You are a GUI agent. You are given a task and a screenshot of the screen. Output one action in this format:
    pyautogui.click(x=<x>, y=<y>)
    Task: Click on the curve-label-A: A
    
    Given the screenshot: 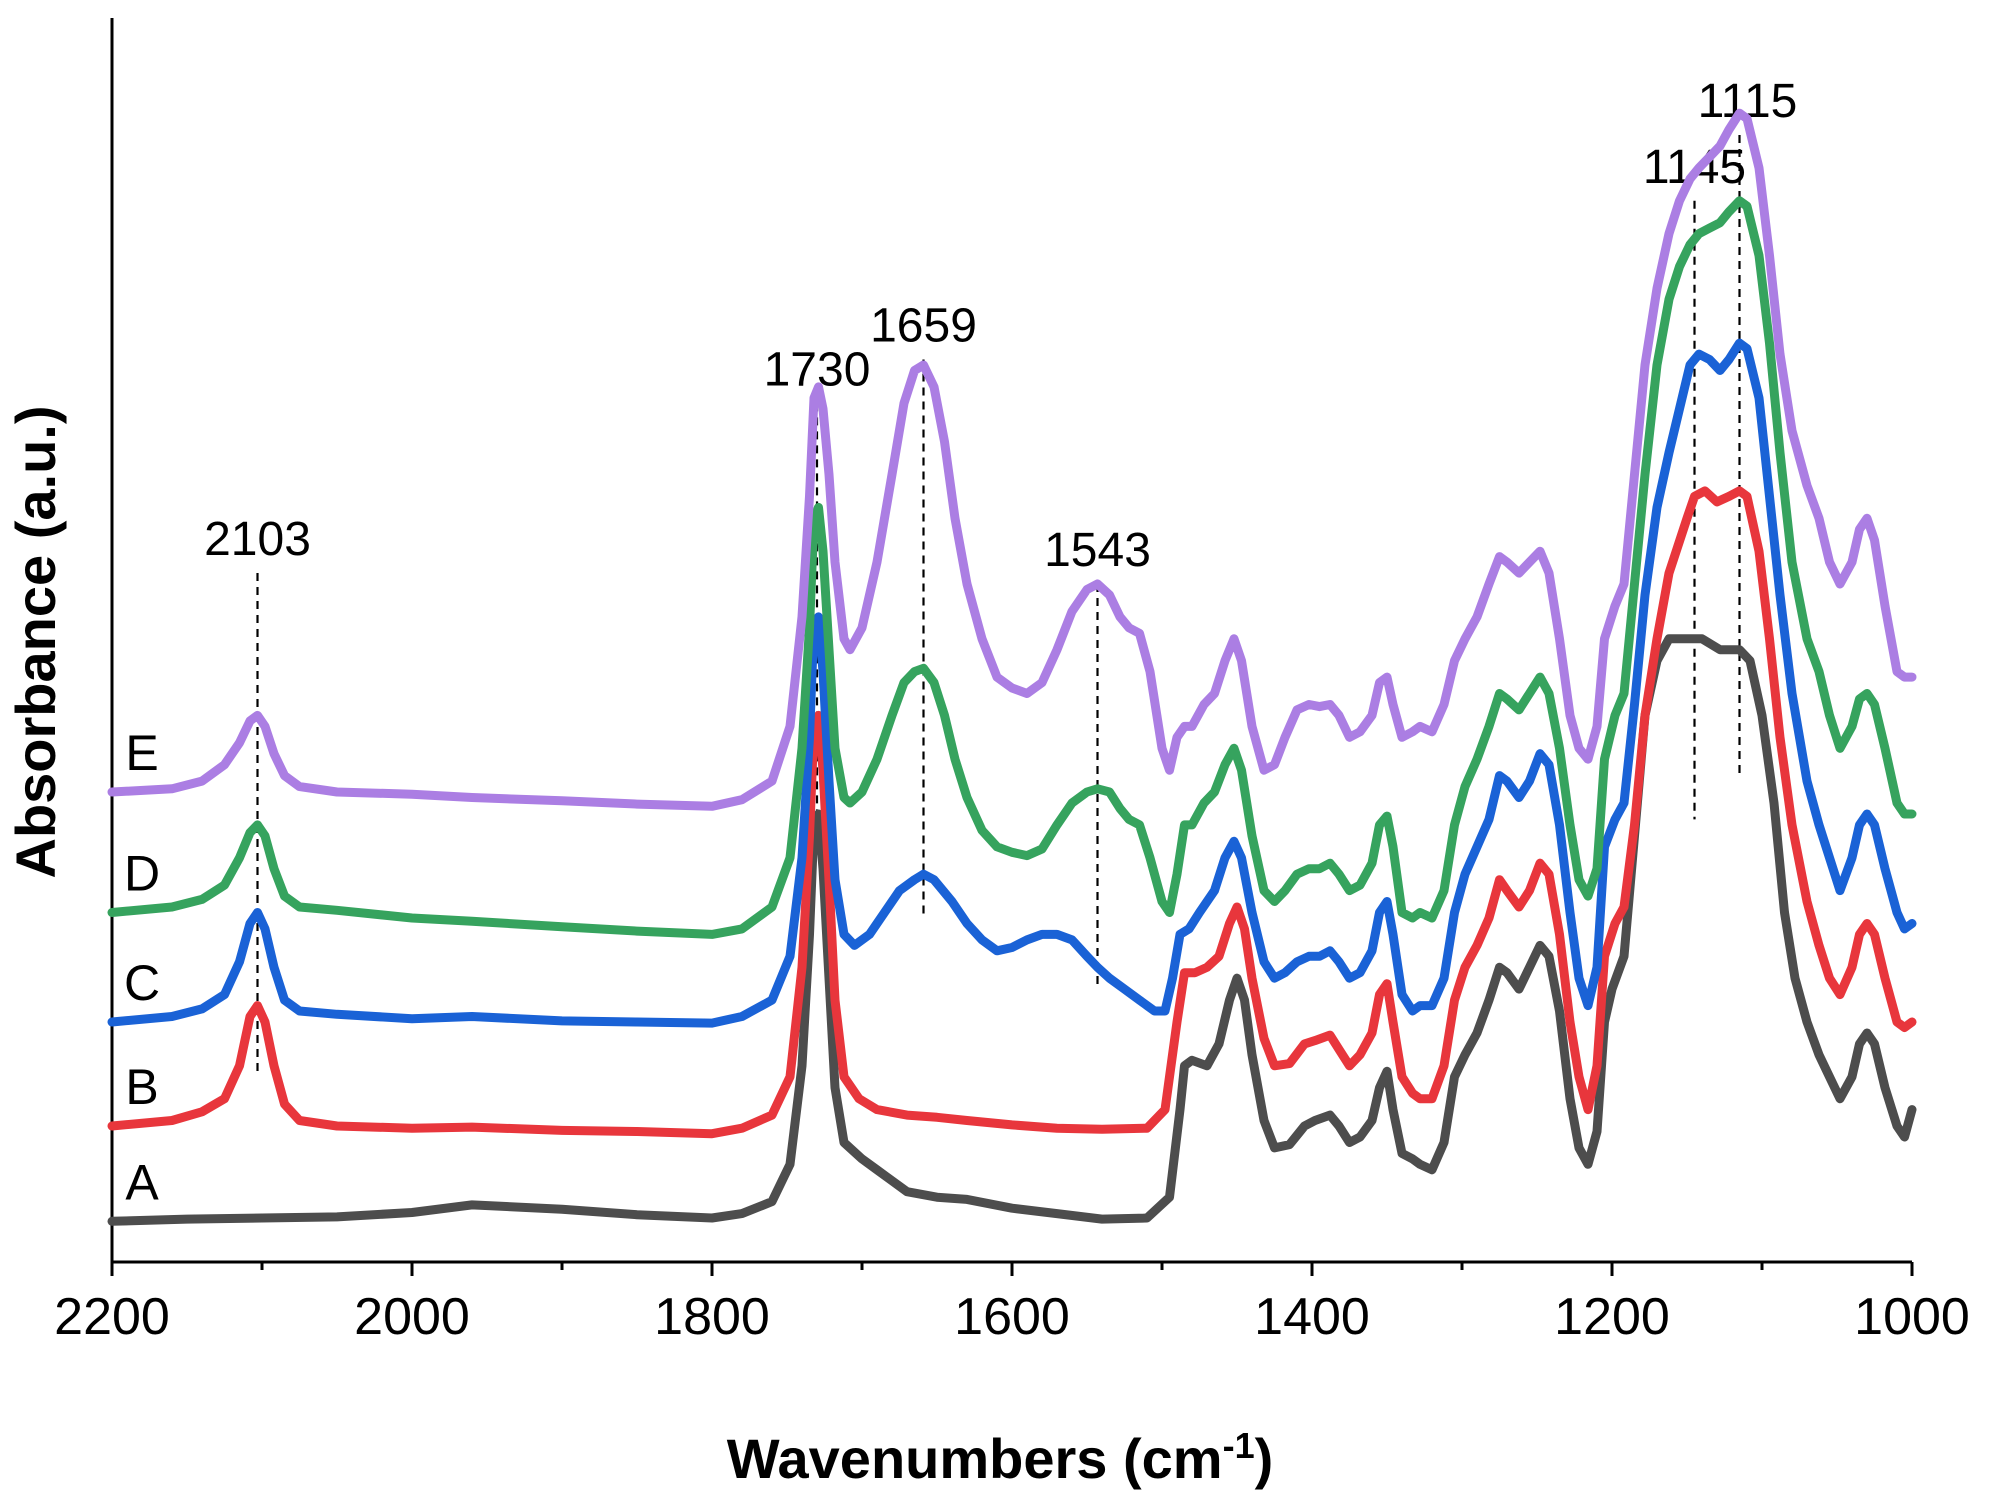 What is the action you would take?
    pyautogui.click(x=142, y=1182)
    